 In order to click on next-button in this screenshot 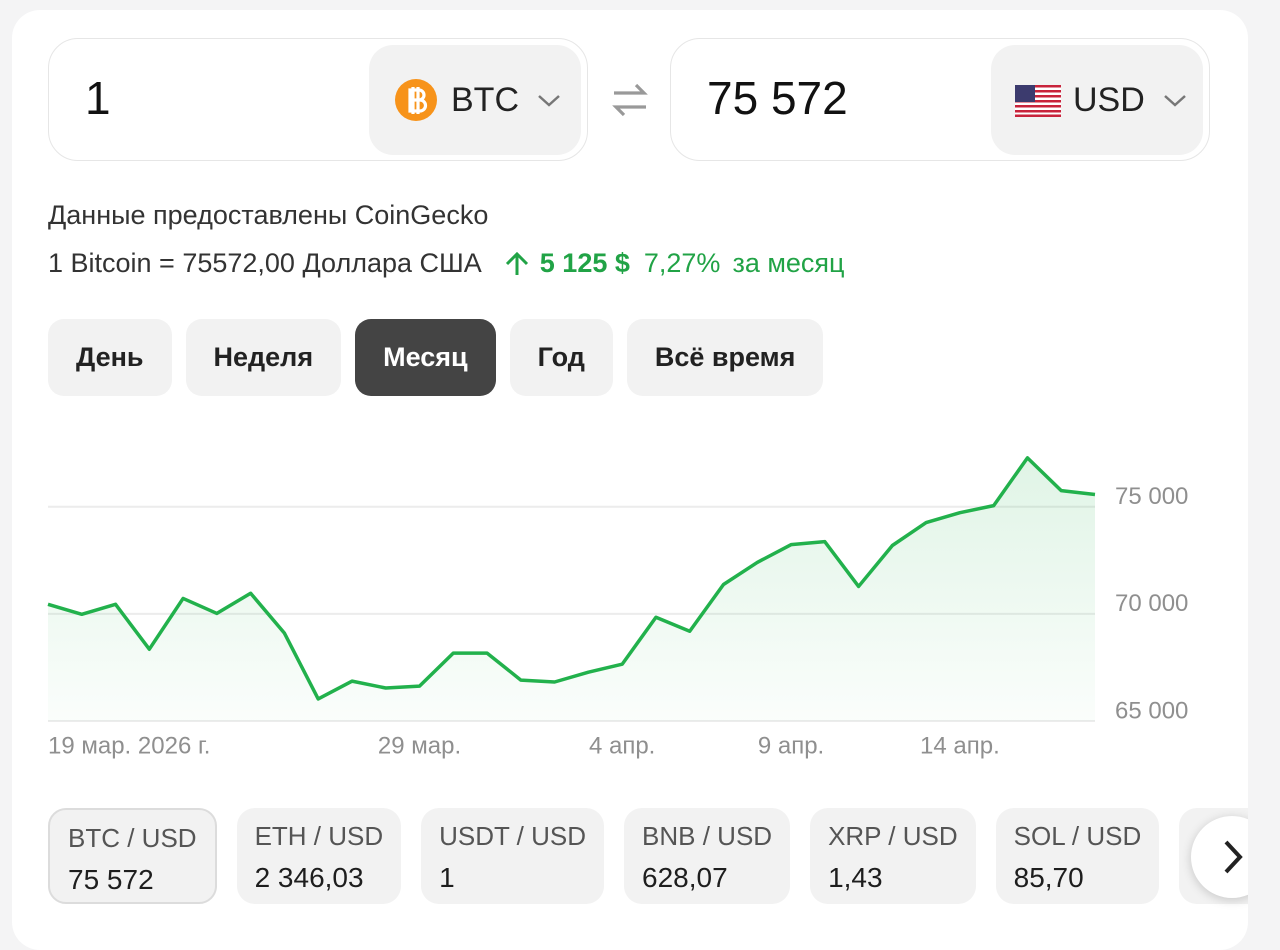, I will do `click(1219, 857)`.